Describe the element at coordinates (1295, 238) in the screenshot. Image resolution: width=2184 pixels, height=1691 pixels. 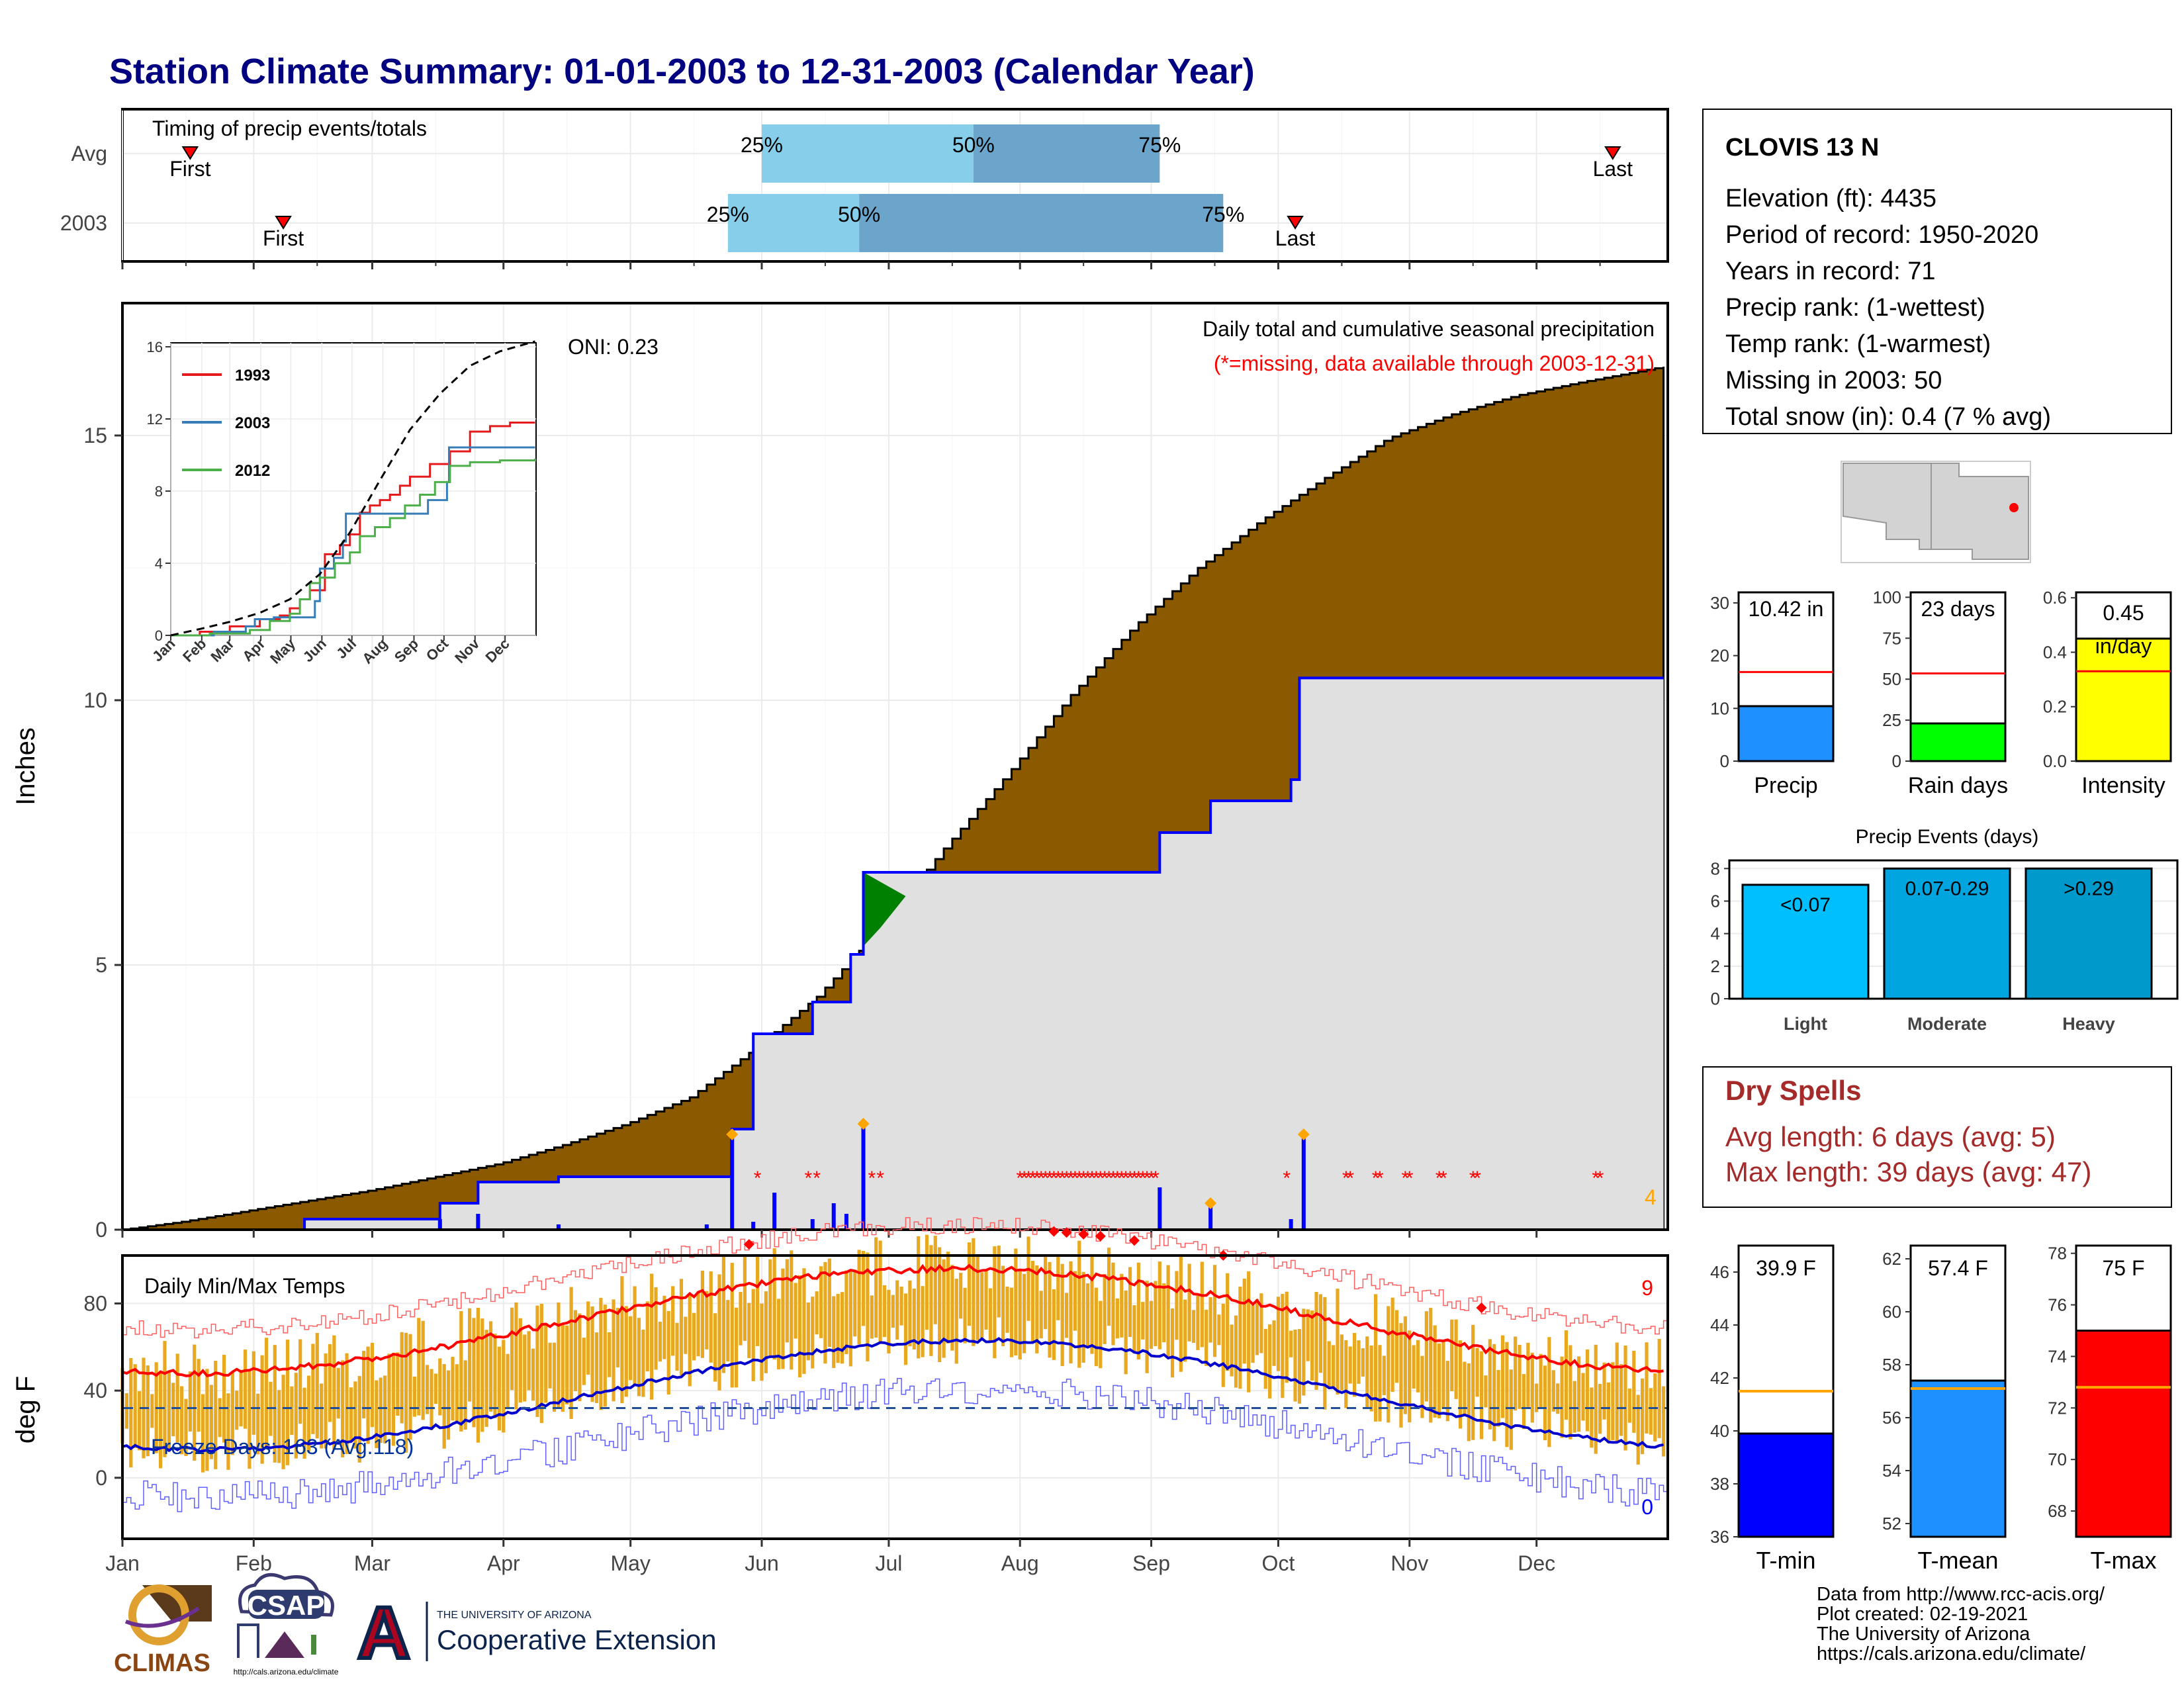
I see `timing-last-label: Last` at that location.